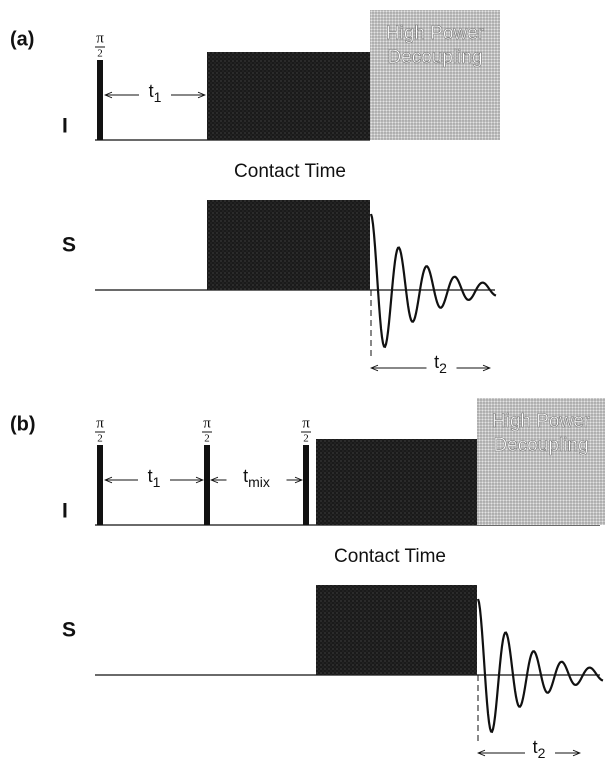 The height and width of the screenshot is (764, 605). Describe the element at coordinates (22, 39) in the screenshot. I see `panel-label: (a)` at that location.